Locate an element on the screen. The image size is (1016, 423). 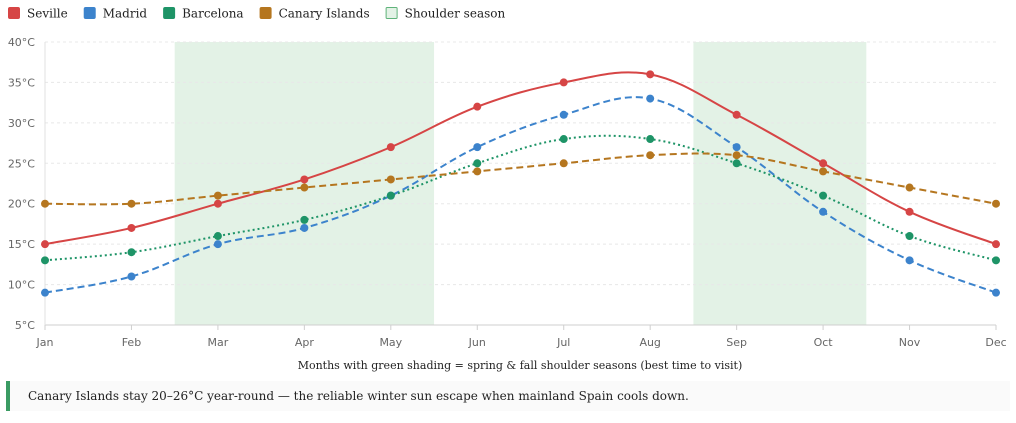
x-tick-label: Feb is located at coordinates (131, 342).